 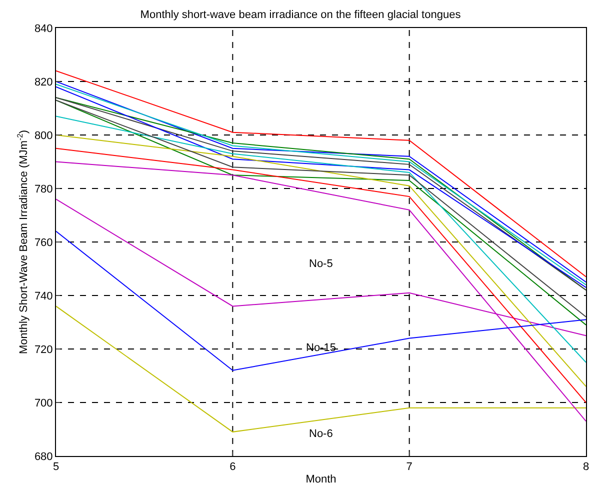 What do you see at coordinates (43, 242) in the screenshot?
I see `y-tick-label: 760` at bounding box center [43, 242].